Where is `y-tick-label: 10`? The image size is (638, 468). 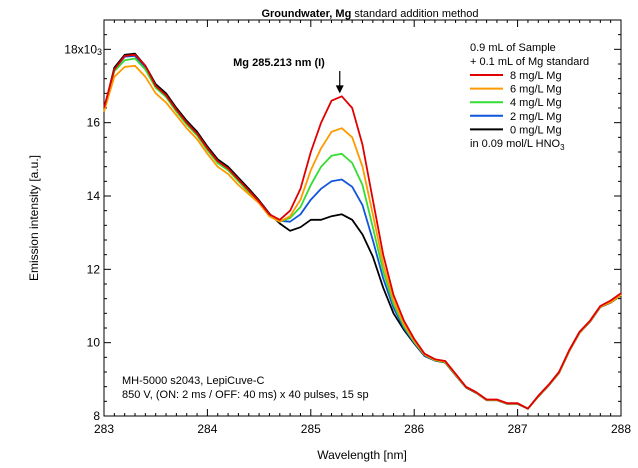 y-tick-label: 10 is located at coordinates (94, 343).